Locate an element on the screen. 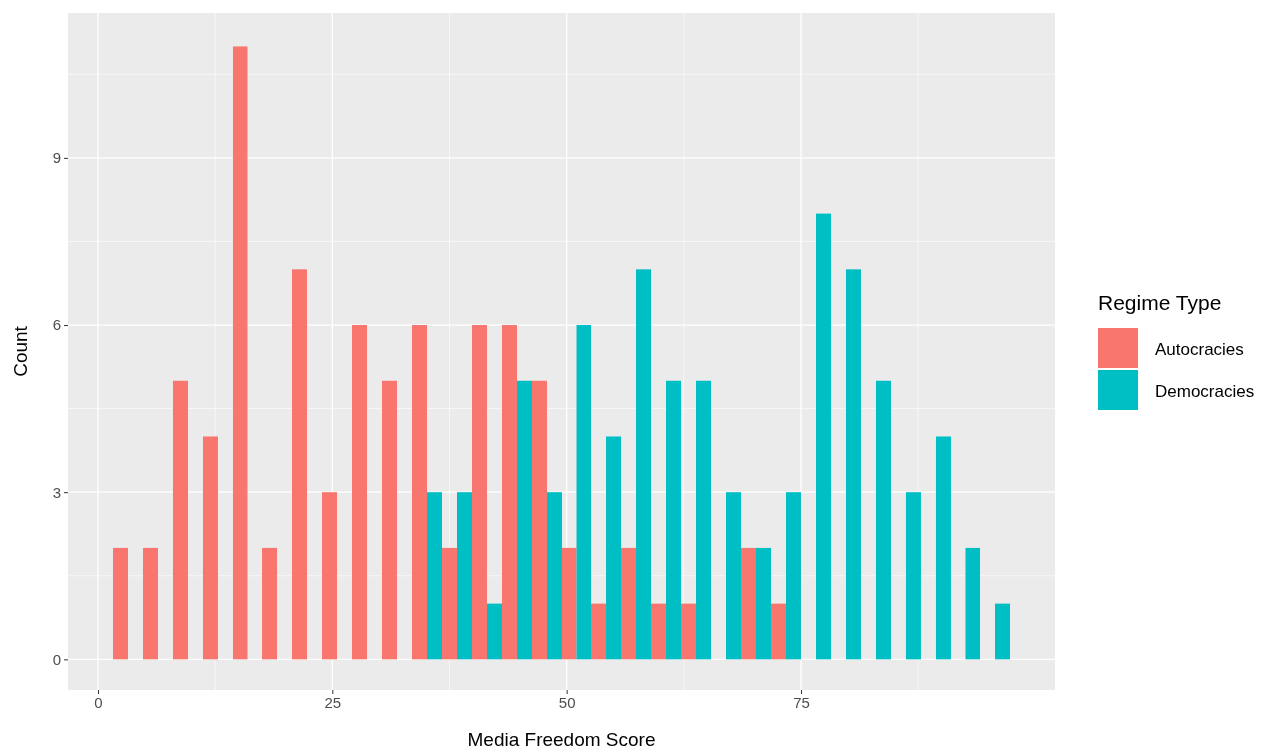 Image resolution: width=1288 pixels, height=751 pixels. legend-label: Autocracies is located at coordinates (1199, 349).